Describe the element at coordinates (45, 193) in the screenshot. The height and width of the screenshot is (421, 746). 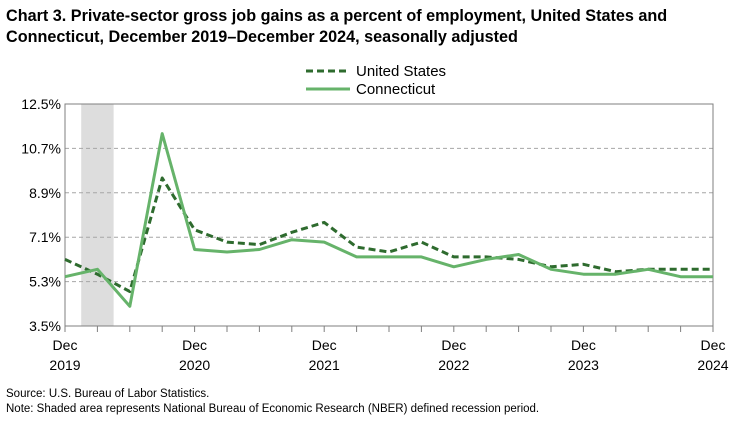
I see `y-tick-label: 8.9%` at that location.